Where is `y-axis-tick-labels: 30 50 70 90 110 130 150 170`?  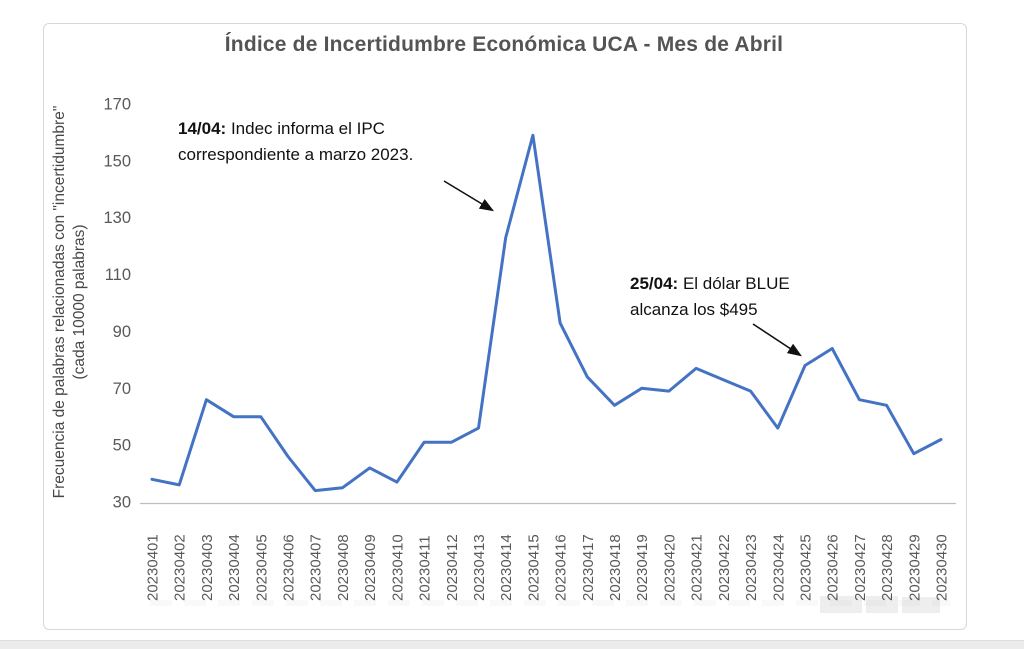
y-axis-tick-labels: 30 50 70 90 110 130 150 170 is located at coordinates (117, 304).